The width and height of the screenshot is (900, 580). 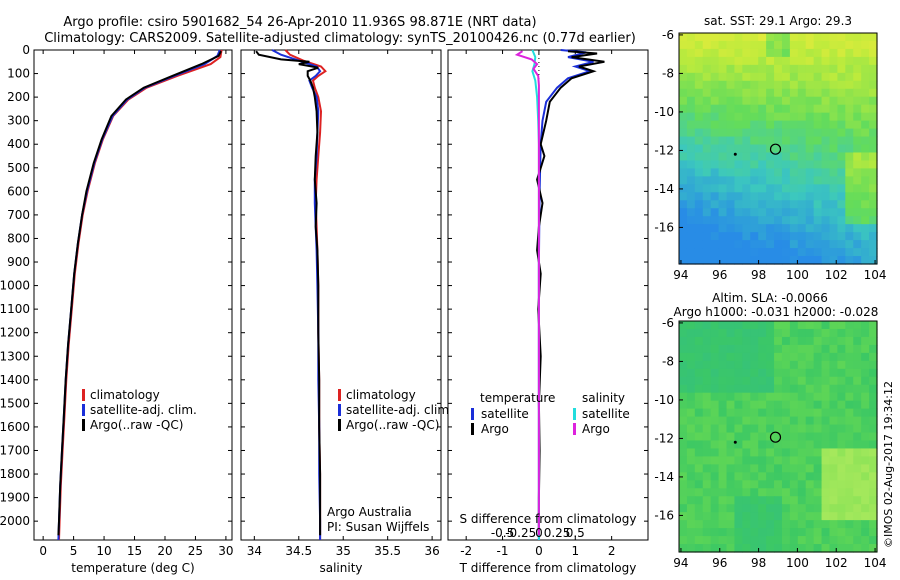 I want to click on institution-label: Argo Australia, so click(x=369, y=512).